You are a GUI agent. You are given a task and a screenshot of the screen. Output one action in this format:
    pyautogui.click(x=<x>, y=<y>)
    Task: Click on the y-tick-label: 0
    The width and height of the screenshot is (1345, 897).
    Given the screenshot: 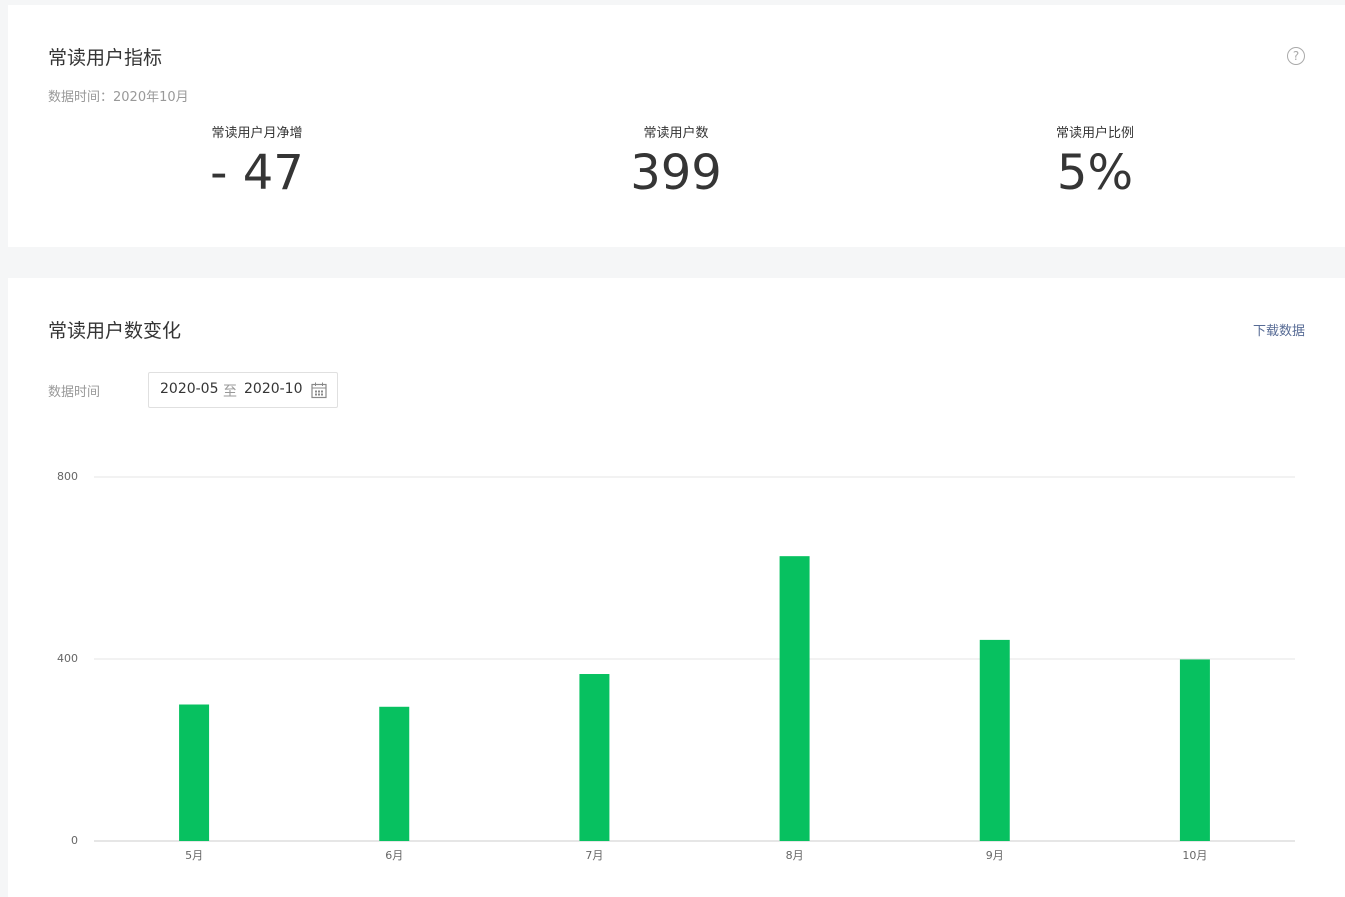 What is the action you would take?
    pyautogui.click(x=74, y=840)
    